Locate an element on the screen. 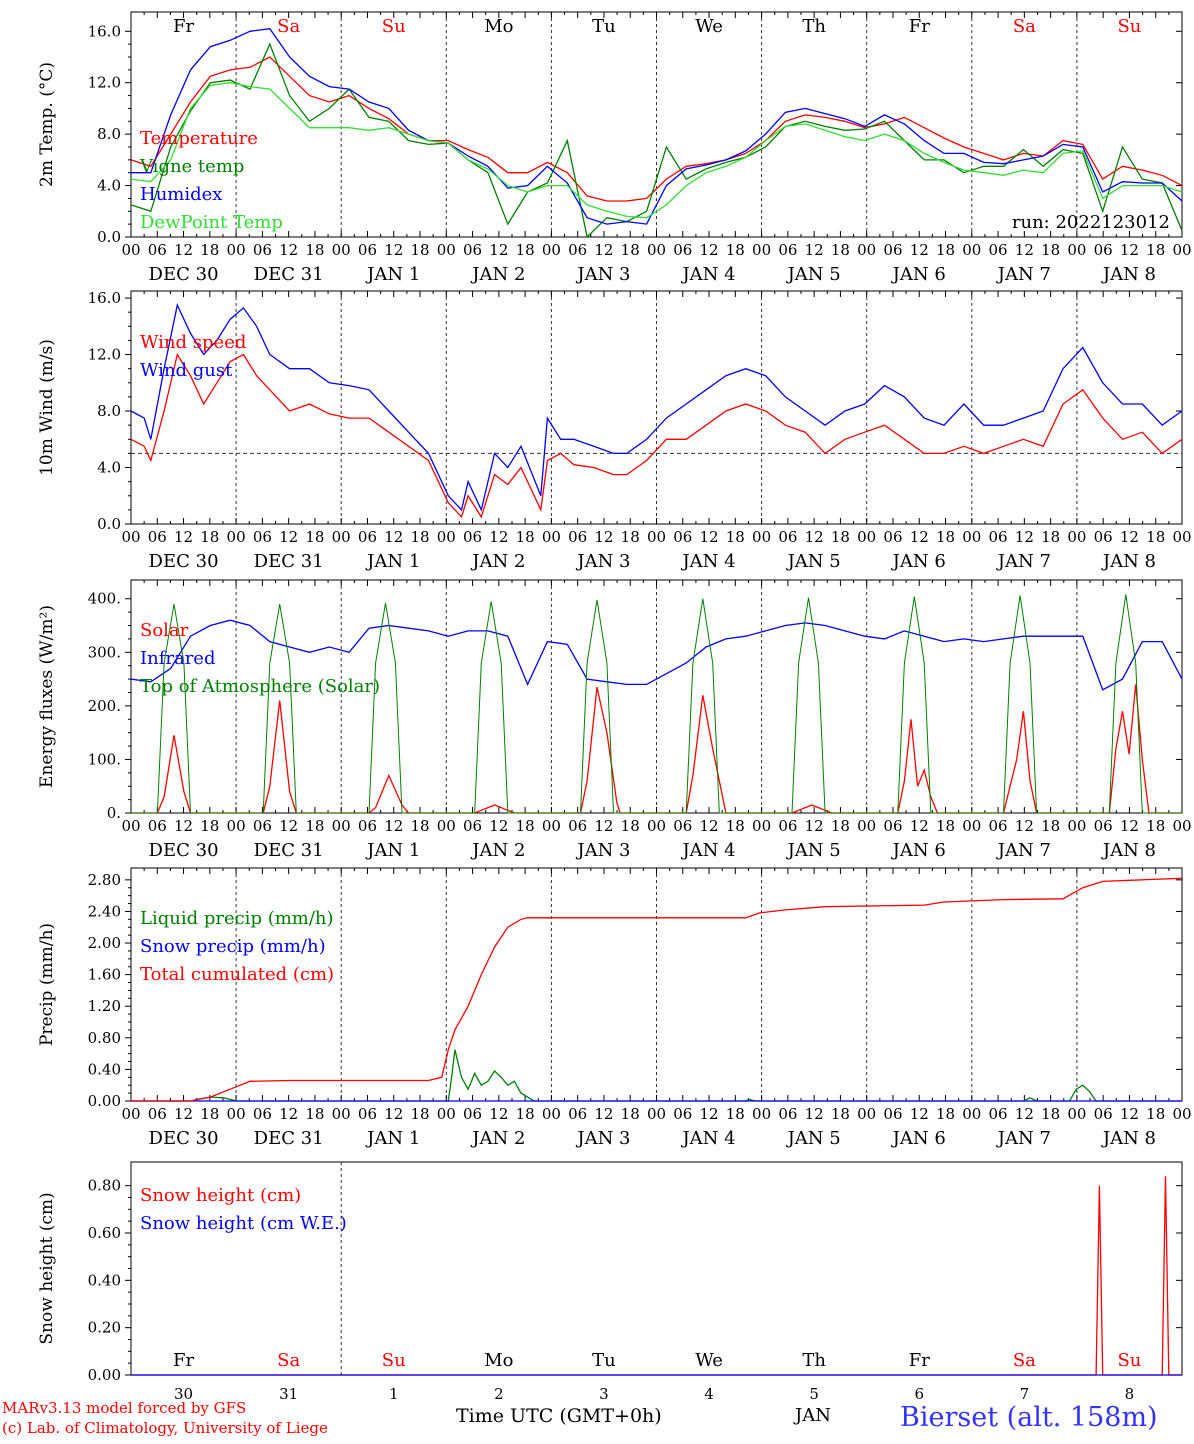 The height and width of the screenshot is (1444, 1194). legend-entry: Top of Atmosphere (Solar) is located at coordinates (260, 686).